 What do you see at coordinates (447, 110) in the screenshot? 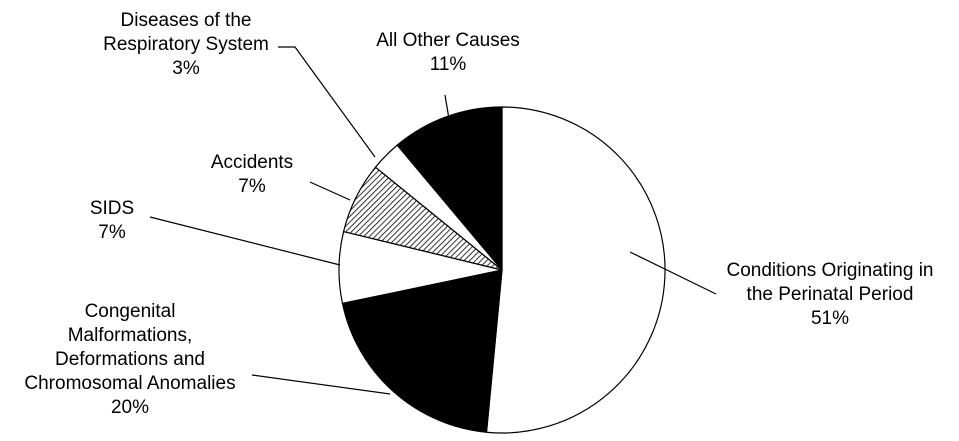
I see `leader-line-all-other-causes` at bounding box center [447, 110].